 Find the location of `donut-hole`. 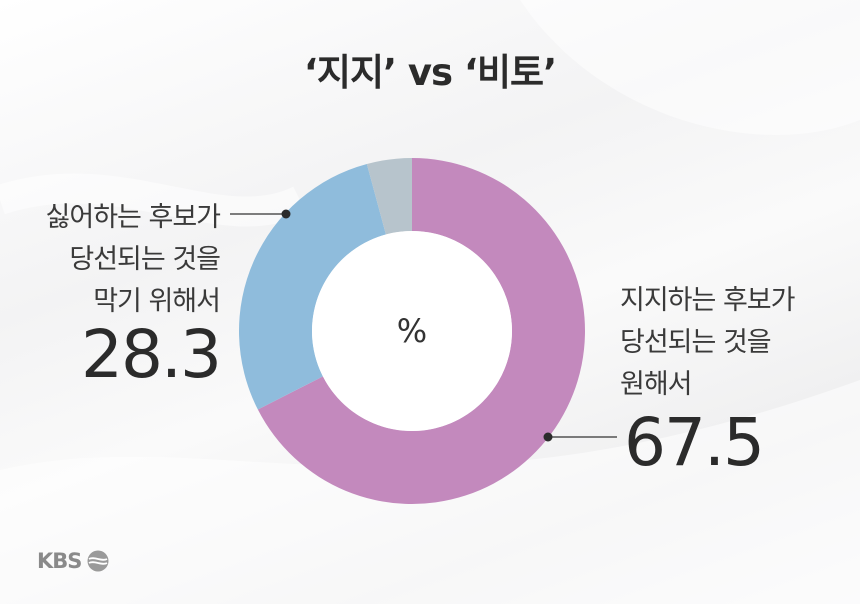

donut-hole is located at coordinates (412, 331).